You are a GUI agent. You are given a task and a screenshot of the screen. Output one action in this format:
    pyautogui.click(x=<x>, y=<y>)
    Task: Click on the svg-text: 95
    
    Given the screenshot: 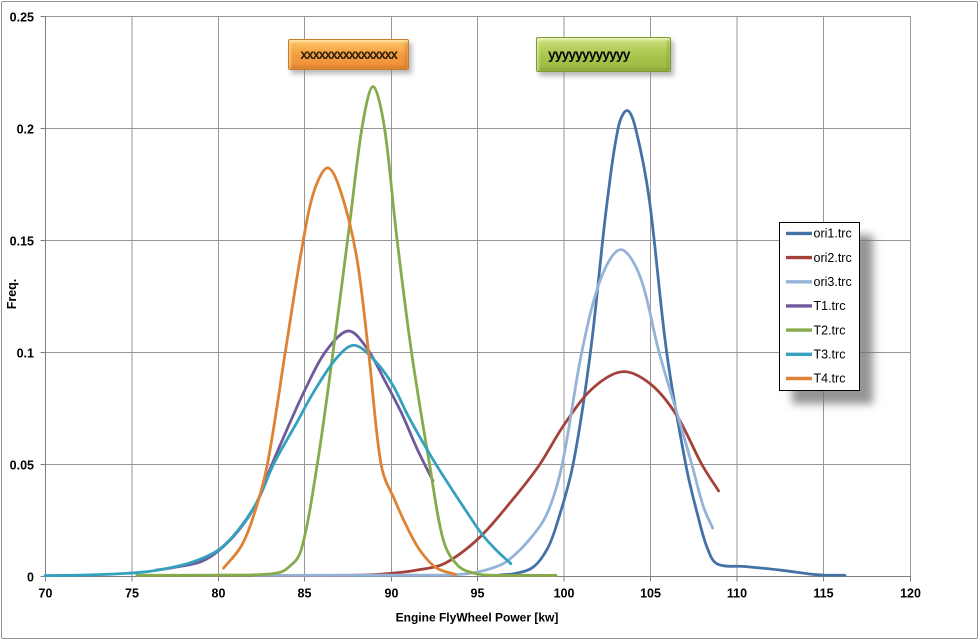 What is the action you would take?
    pyautogui.click(x=478, y=594)
    